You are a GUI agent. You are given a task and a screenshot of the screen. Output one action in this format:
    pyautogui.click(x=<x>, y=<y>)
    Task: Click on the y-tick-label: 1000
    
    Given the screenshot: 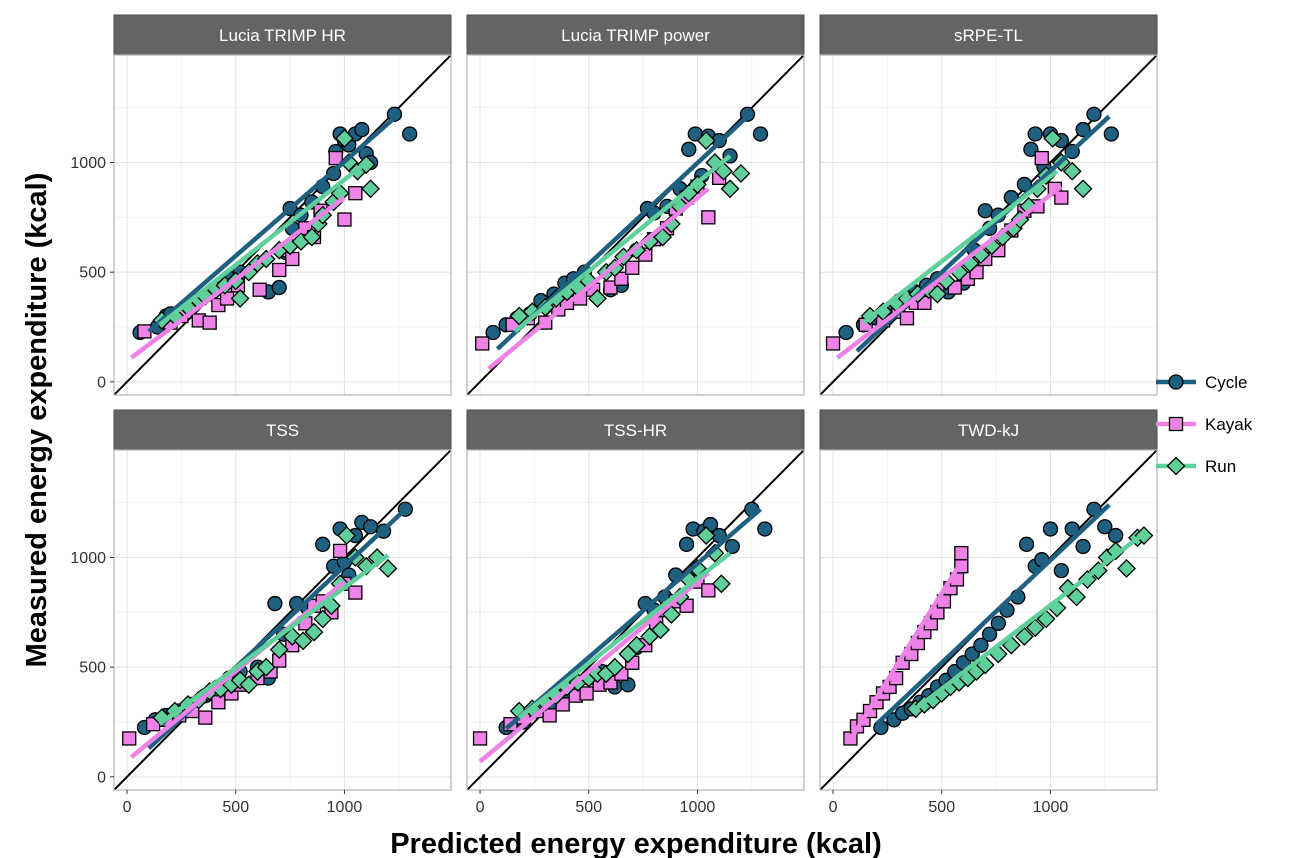 What is the action you would take?
    pyautogui.click(x=88, y=558)
    